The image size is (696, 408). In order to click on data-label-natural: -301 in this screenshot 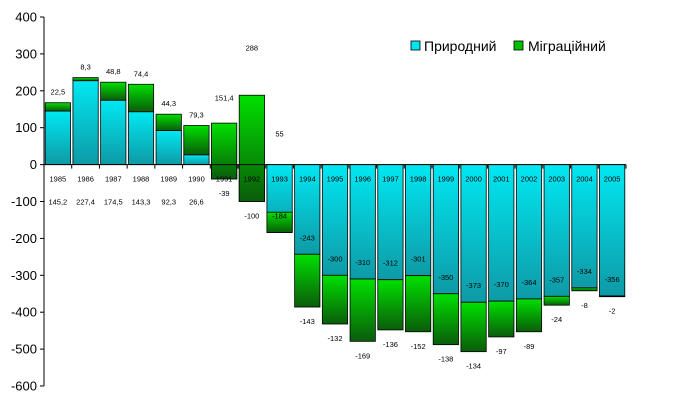, I will do `click(418, 259)`.